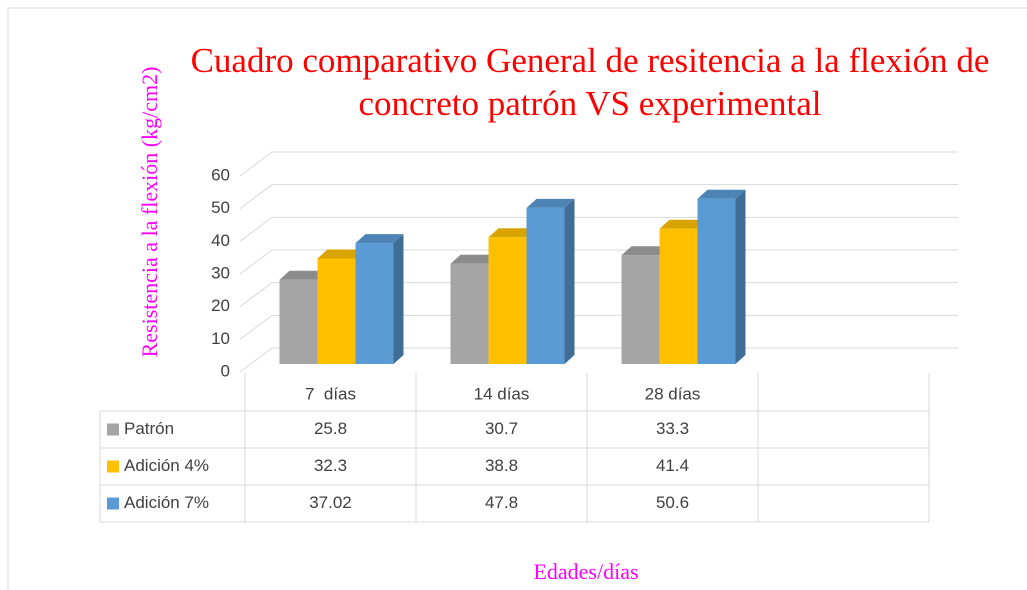 This screenshot has height=590, width=1027. Describe the element at coordinates (672, 428) in the screenshot. I see `table-value: 33.3` at that location.